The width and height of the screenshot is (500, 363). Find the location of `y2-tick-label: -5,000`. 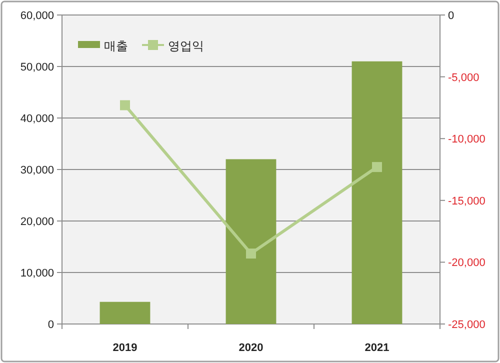

y2-tick-label: -5,000 is located at coordinates (464, 78).